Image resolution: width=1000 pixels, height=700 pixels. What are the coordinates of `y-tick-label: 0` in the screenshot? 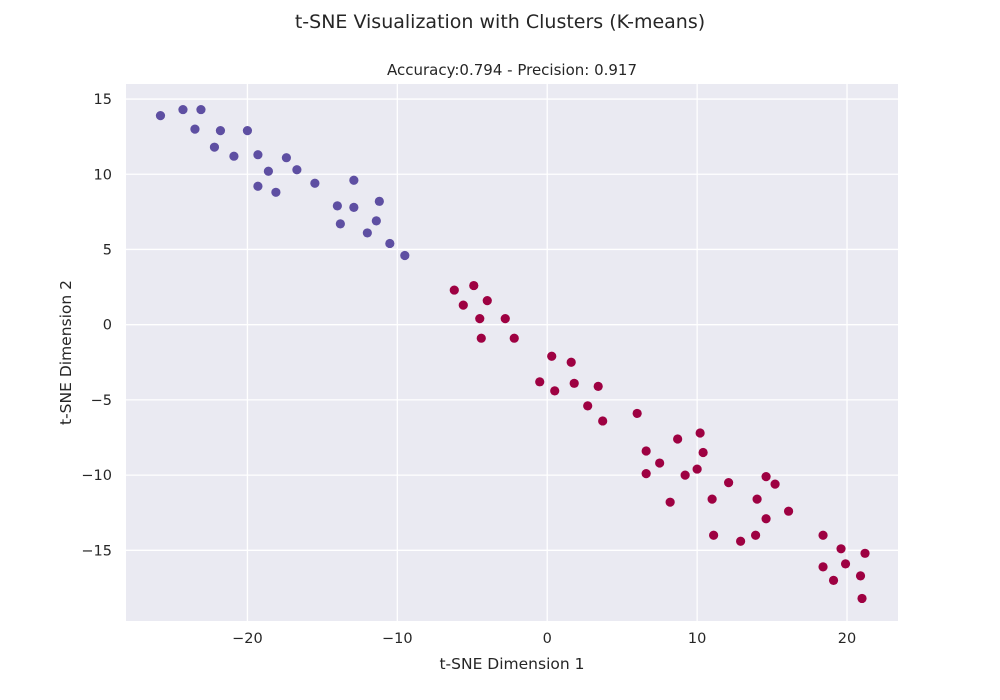 It's located at (107, 326).